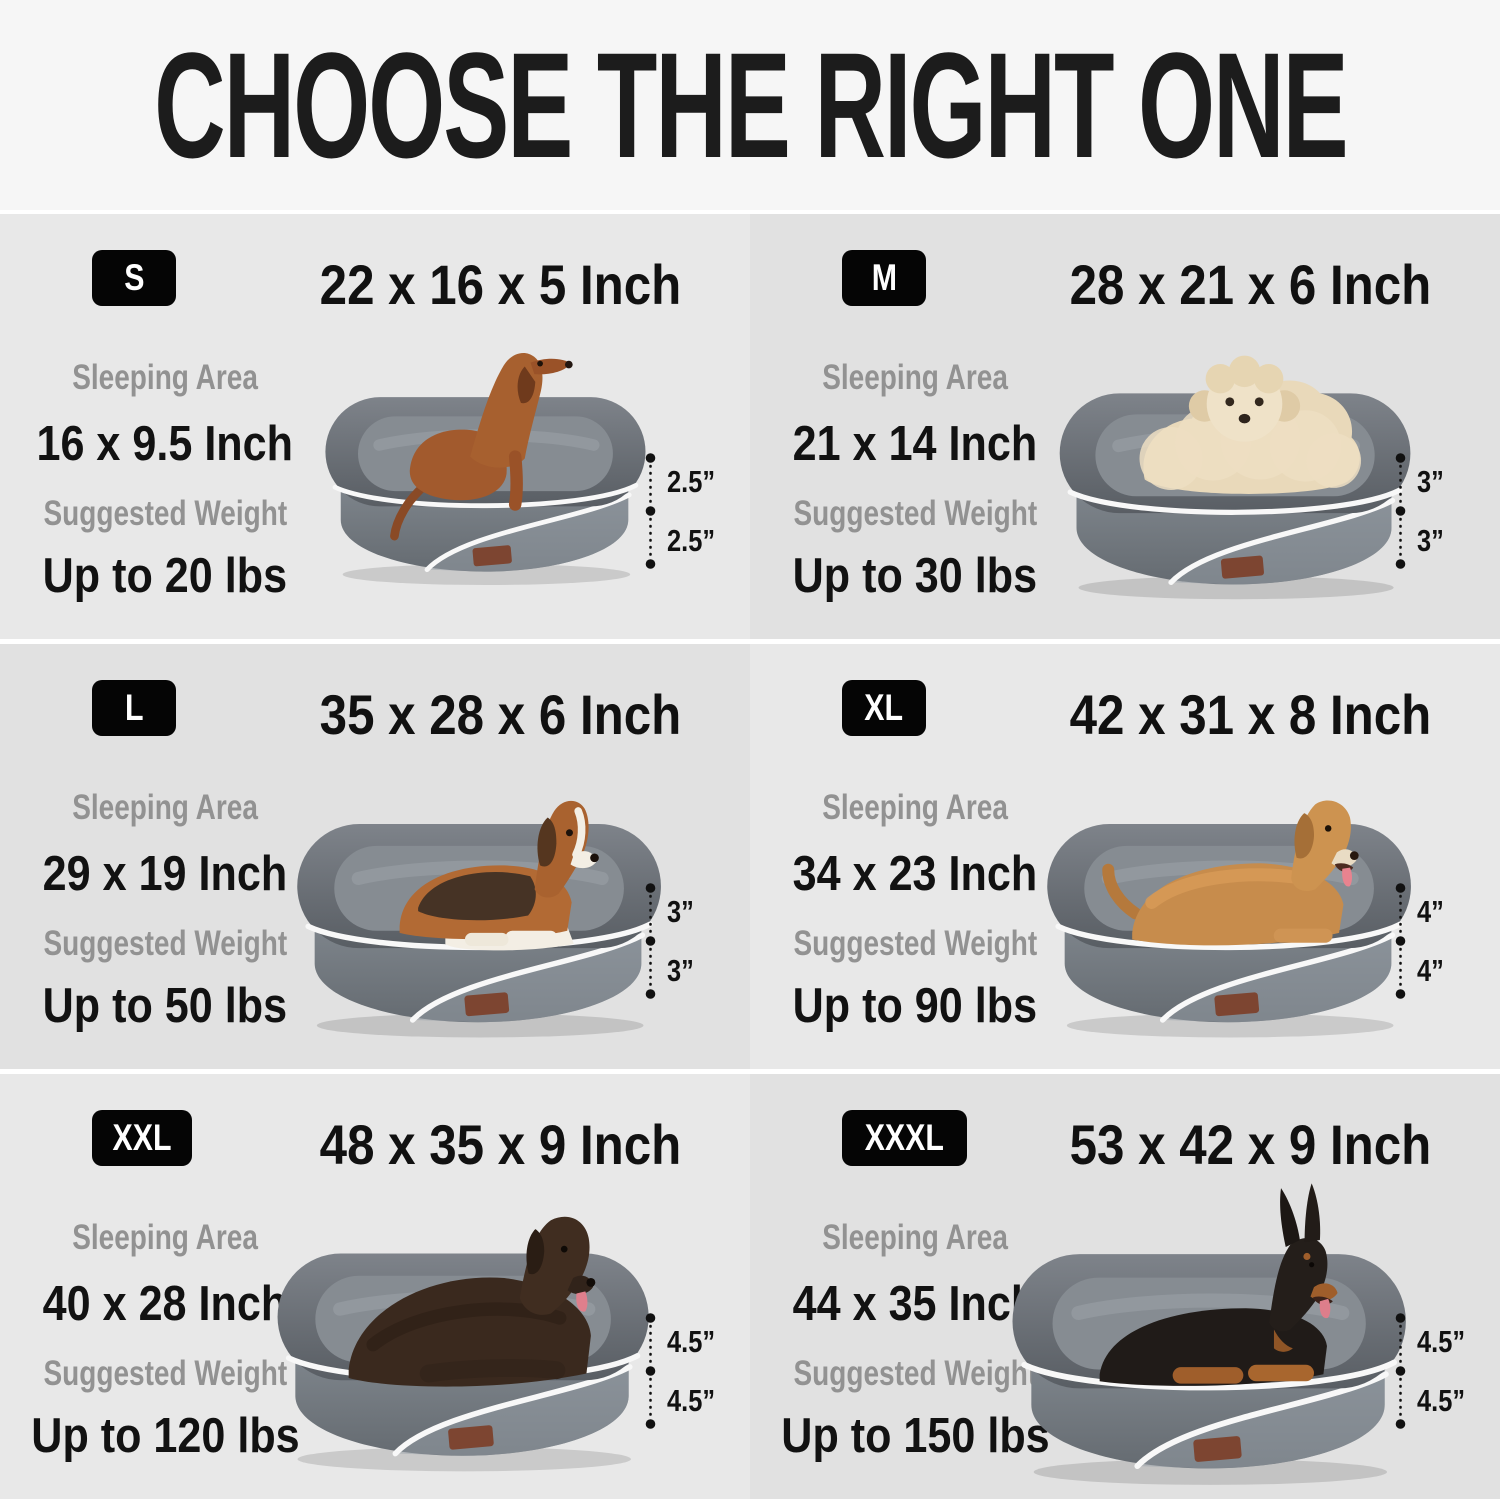  I want to click on page-title: CHOOSE THE RIGHT ONE, so click(750, 104).